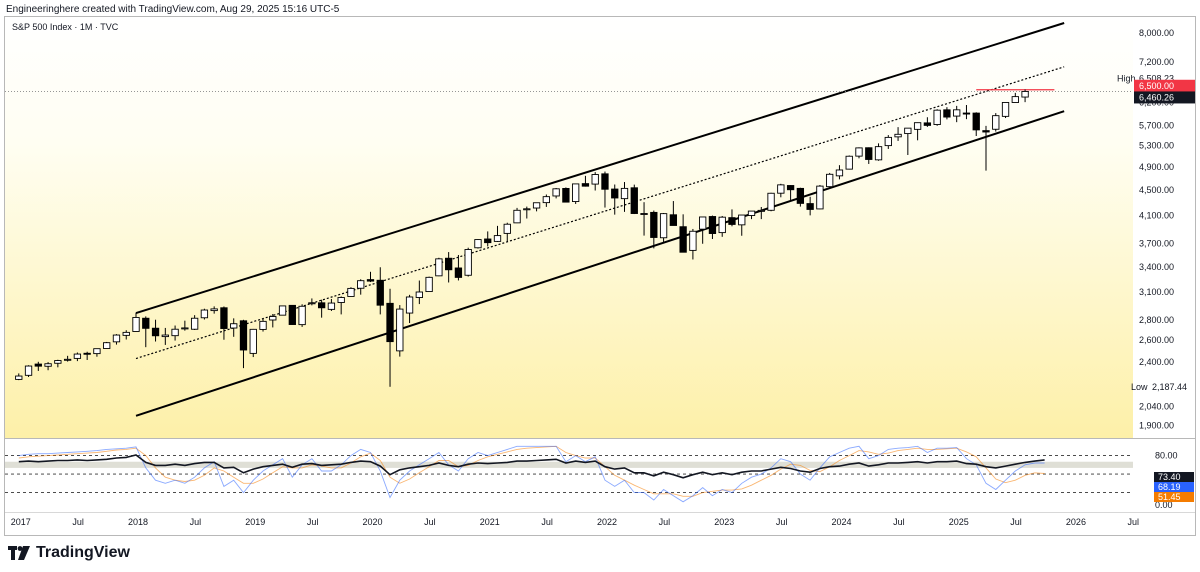 This screenshot has height=572, width=1200. Describe the element at coordinates (1169, 497) in the screenshot. I see `rsi-value-badge-text: 51.45` at that location.